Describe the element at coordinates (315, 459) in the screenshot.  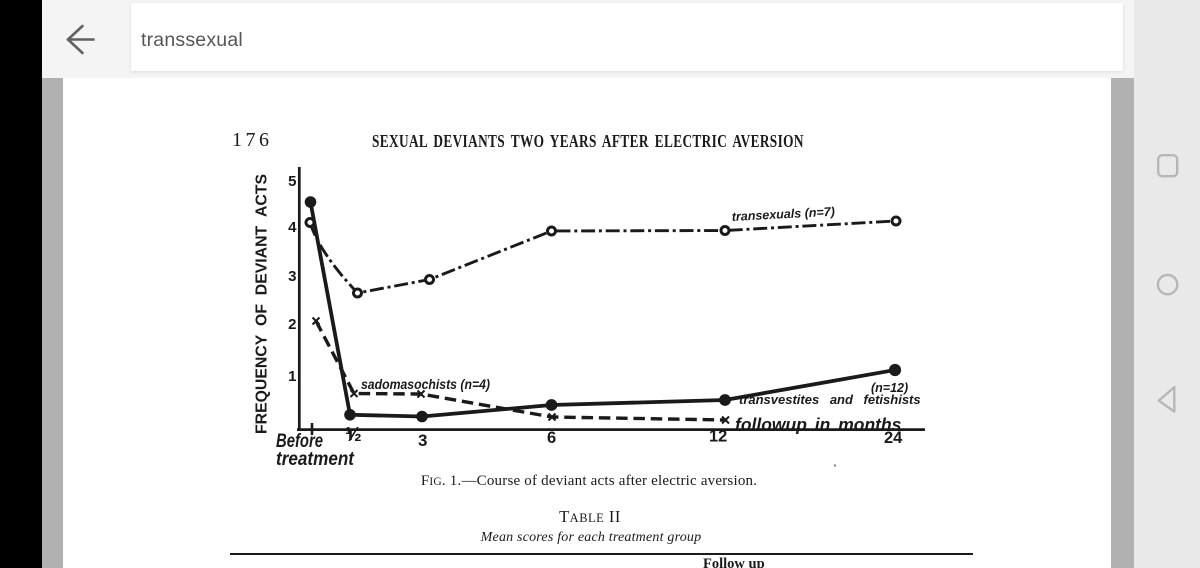
I see `svg-text: treatment` at that location.